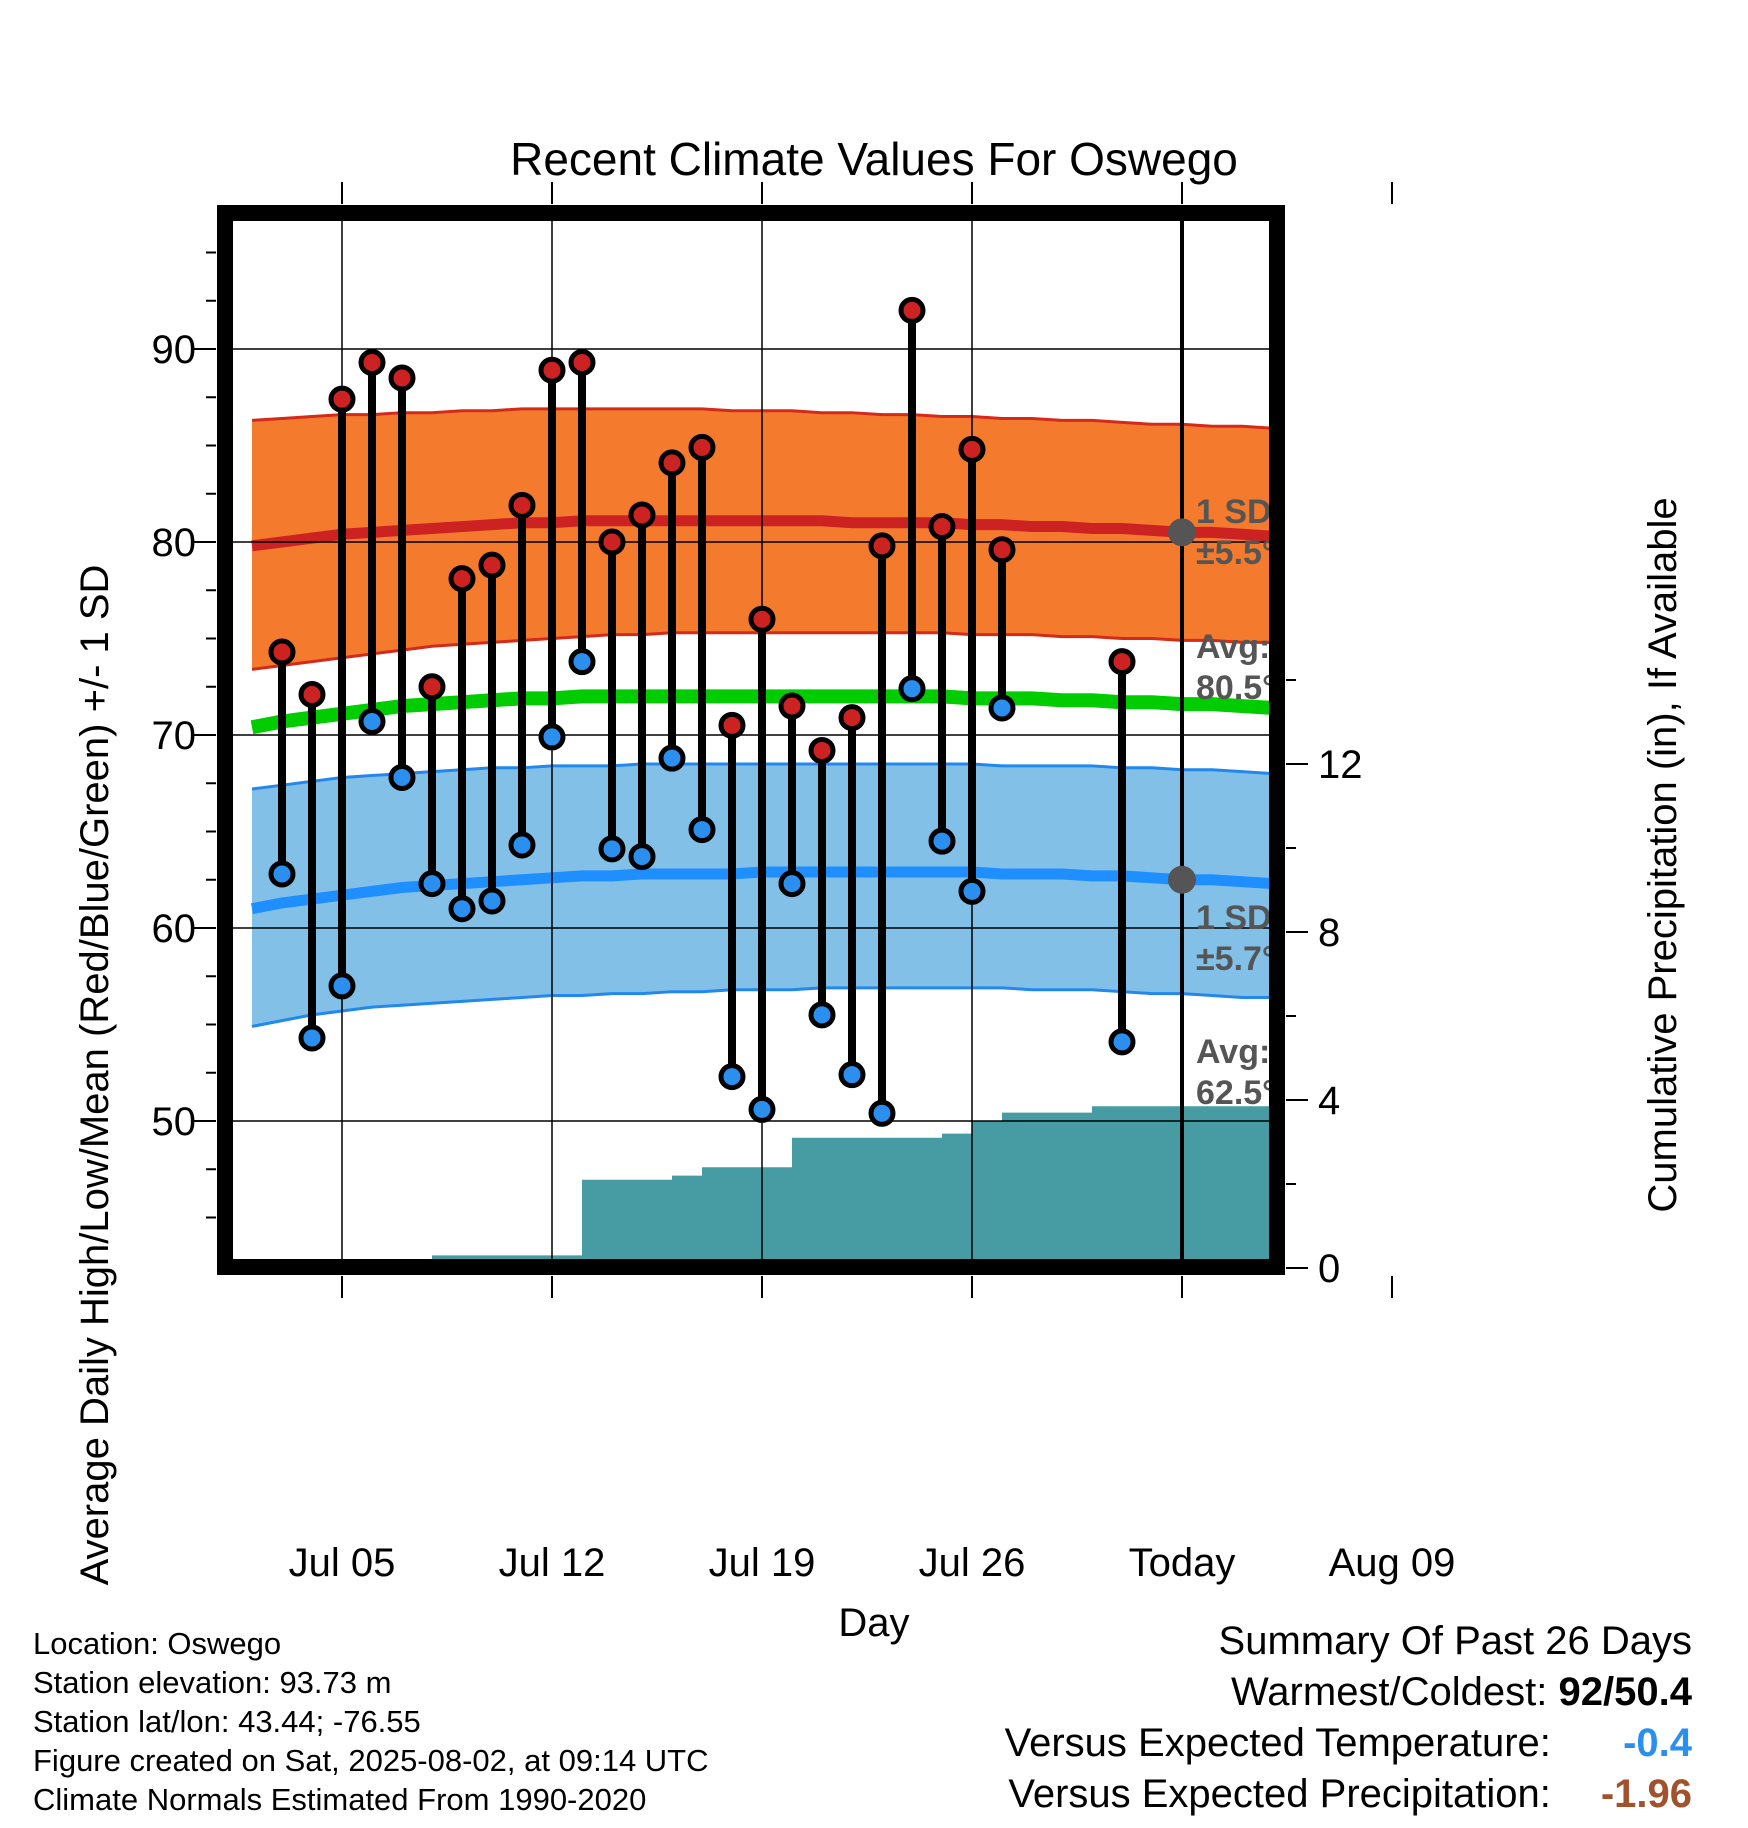 Image resolution: width=1748 pixels, height=1828 pixels. I want to click on y-tick-label: 50, so click(174, 1122).